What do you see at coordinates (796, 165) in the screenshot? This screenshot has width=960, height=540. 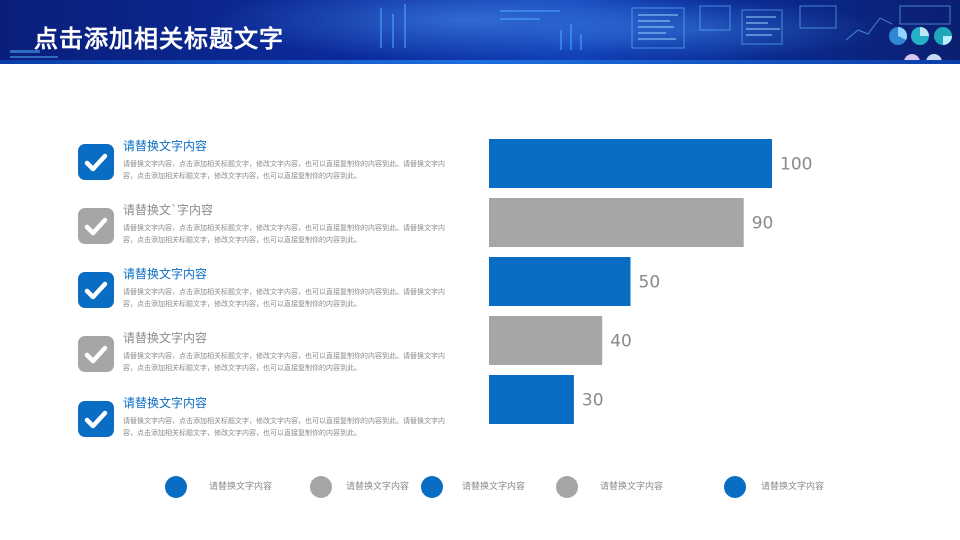 I see `bar-value-label: 100` at bounding box center [796, 165].